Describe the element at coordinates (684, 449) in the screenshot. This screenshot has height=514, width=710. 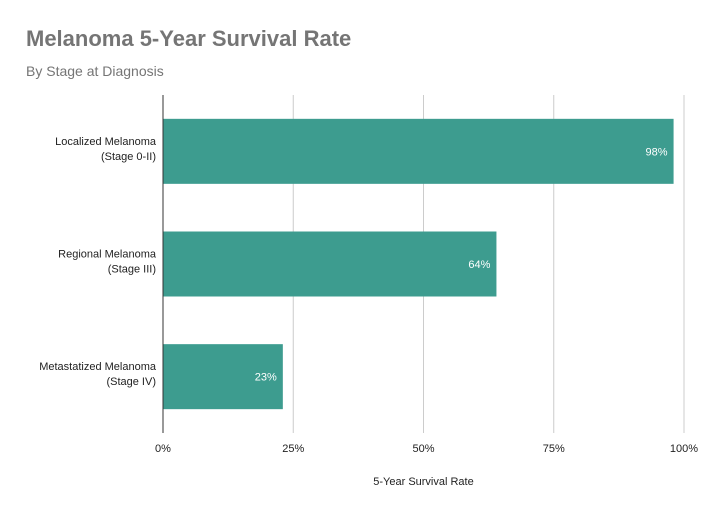
I see `x-tick-label: 100%` at that location.